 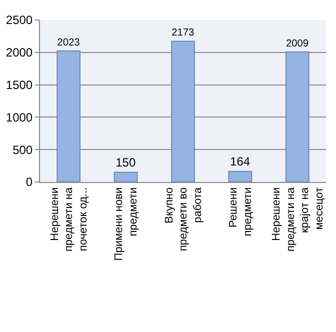 What do you see at coordinates (183, 219) in the screenshot?
I see `x-tick-label: Вкупно предмети во работа` at bounding box center [183, 219].